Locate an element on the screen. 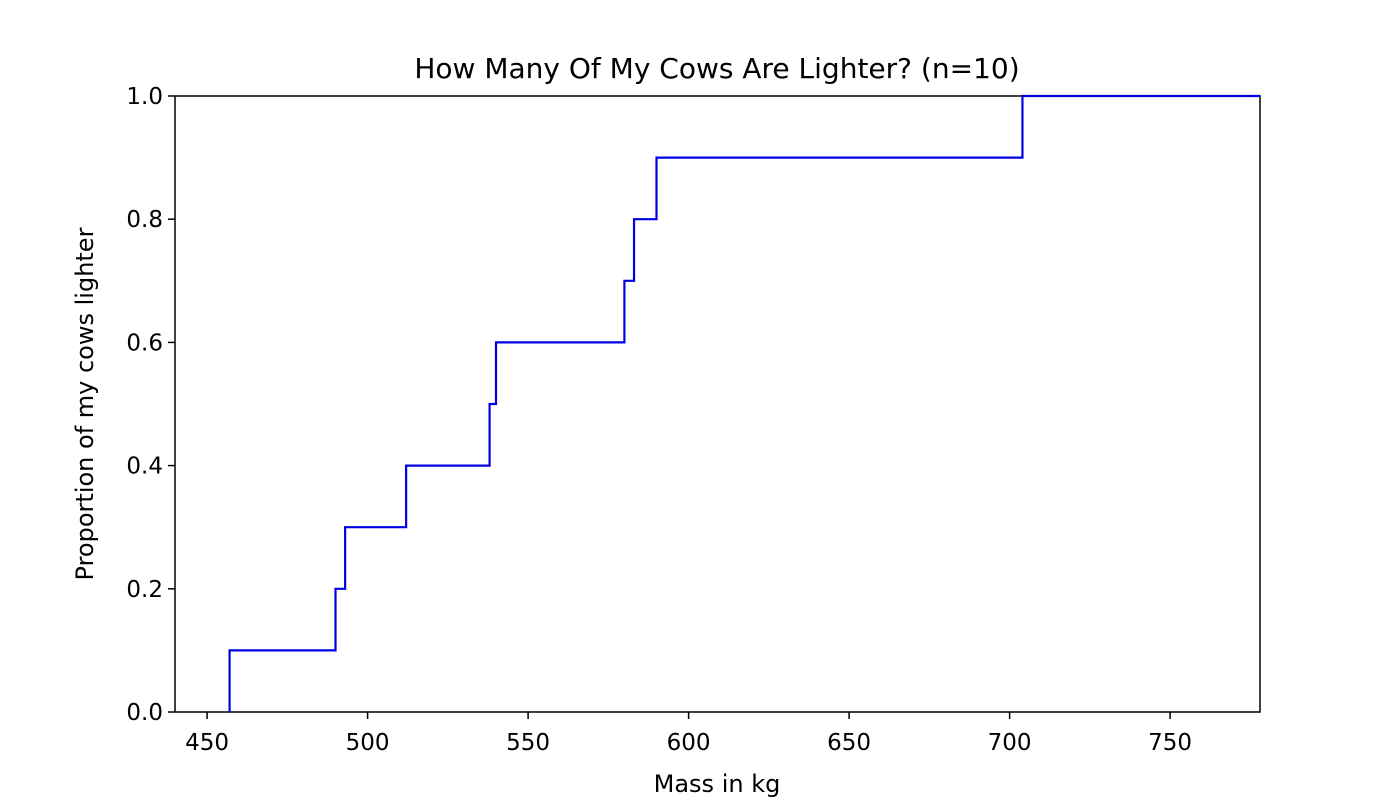  x-tick-label: 700 is located at coordinates (1010, 743).